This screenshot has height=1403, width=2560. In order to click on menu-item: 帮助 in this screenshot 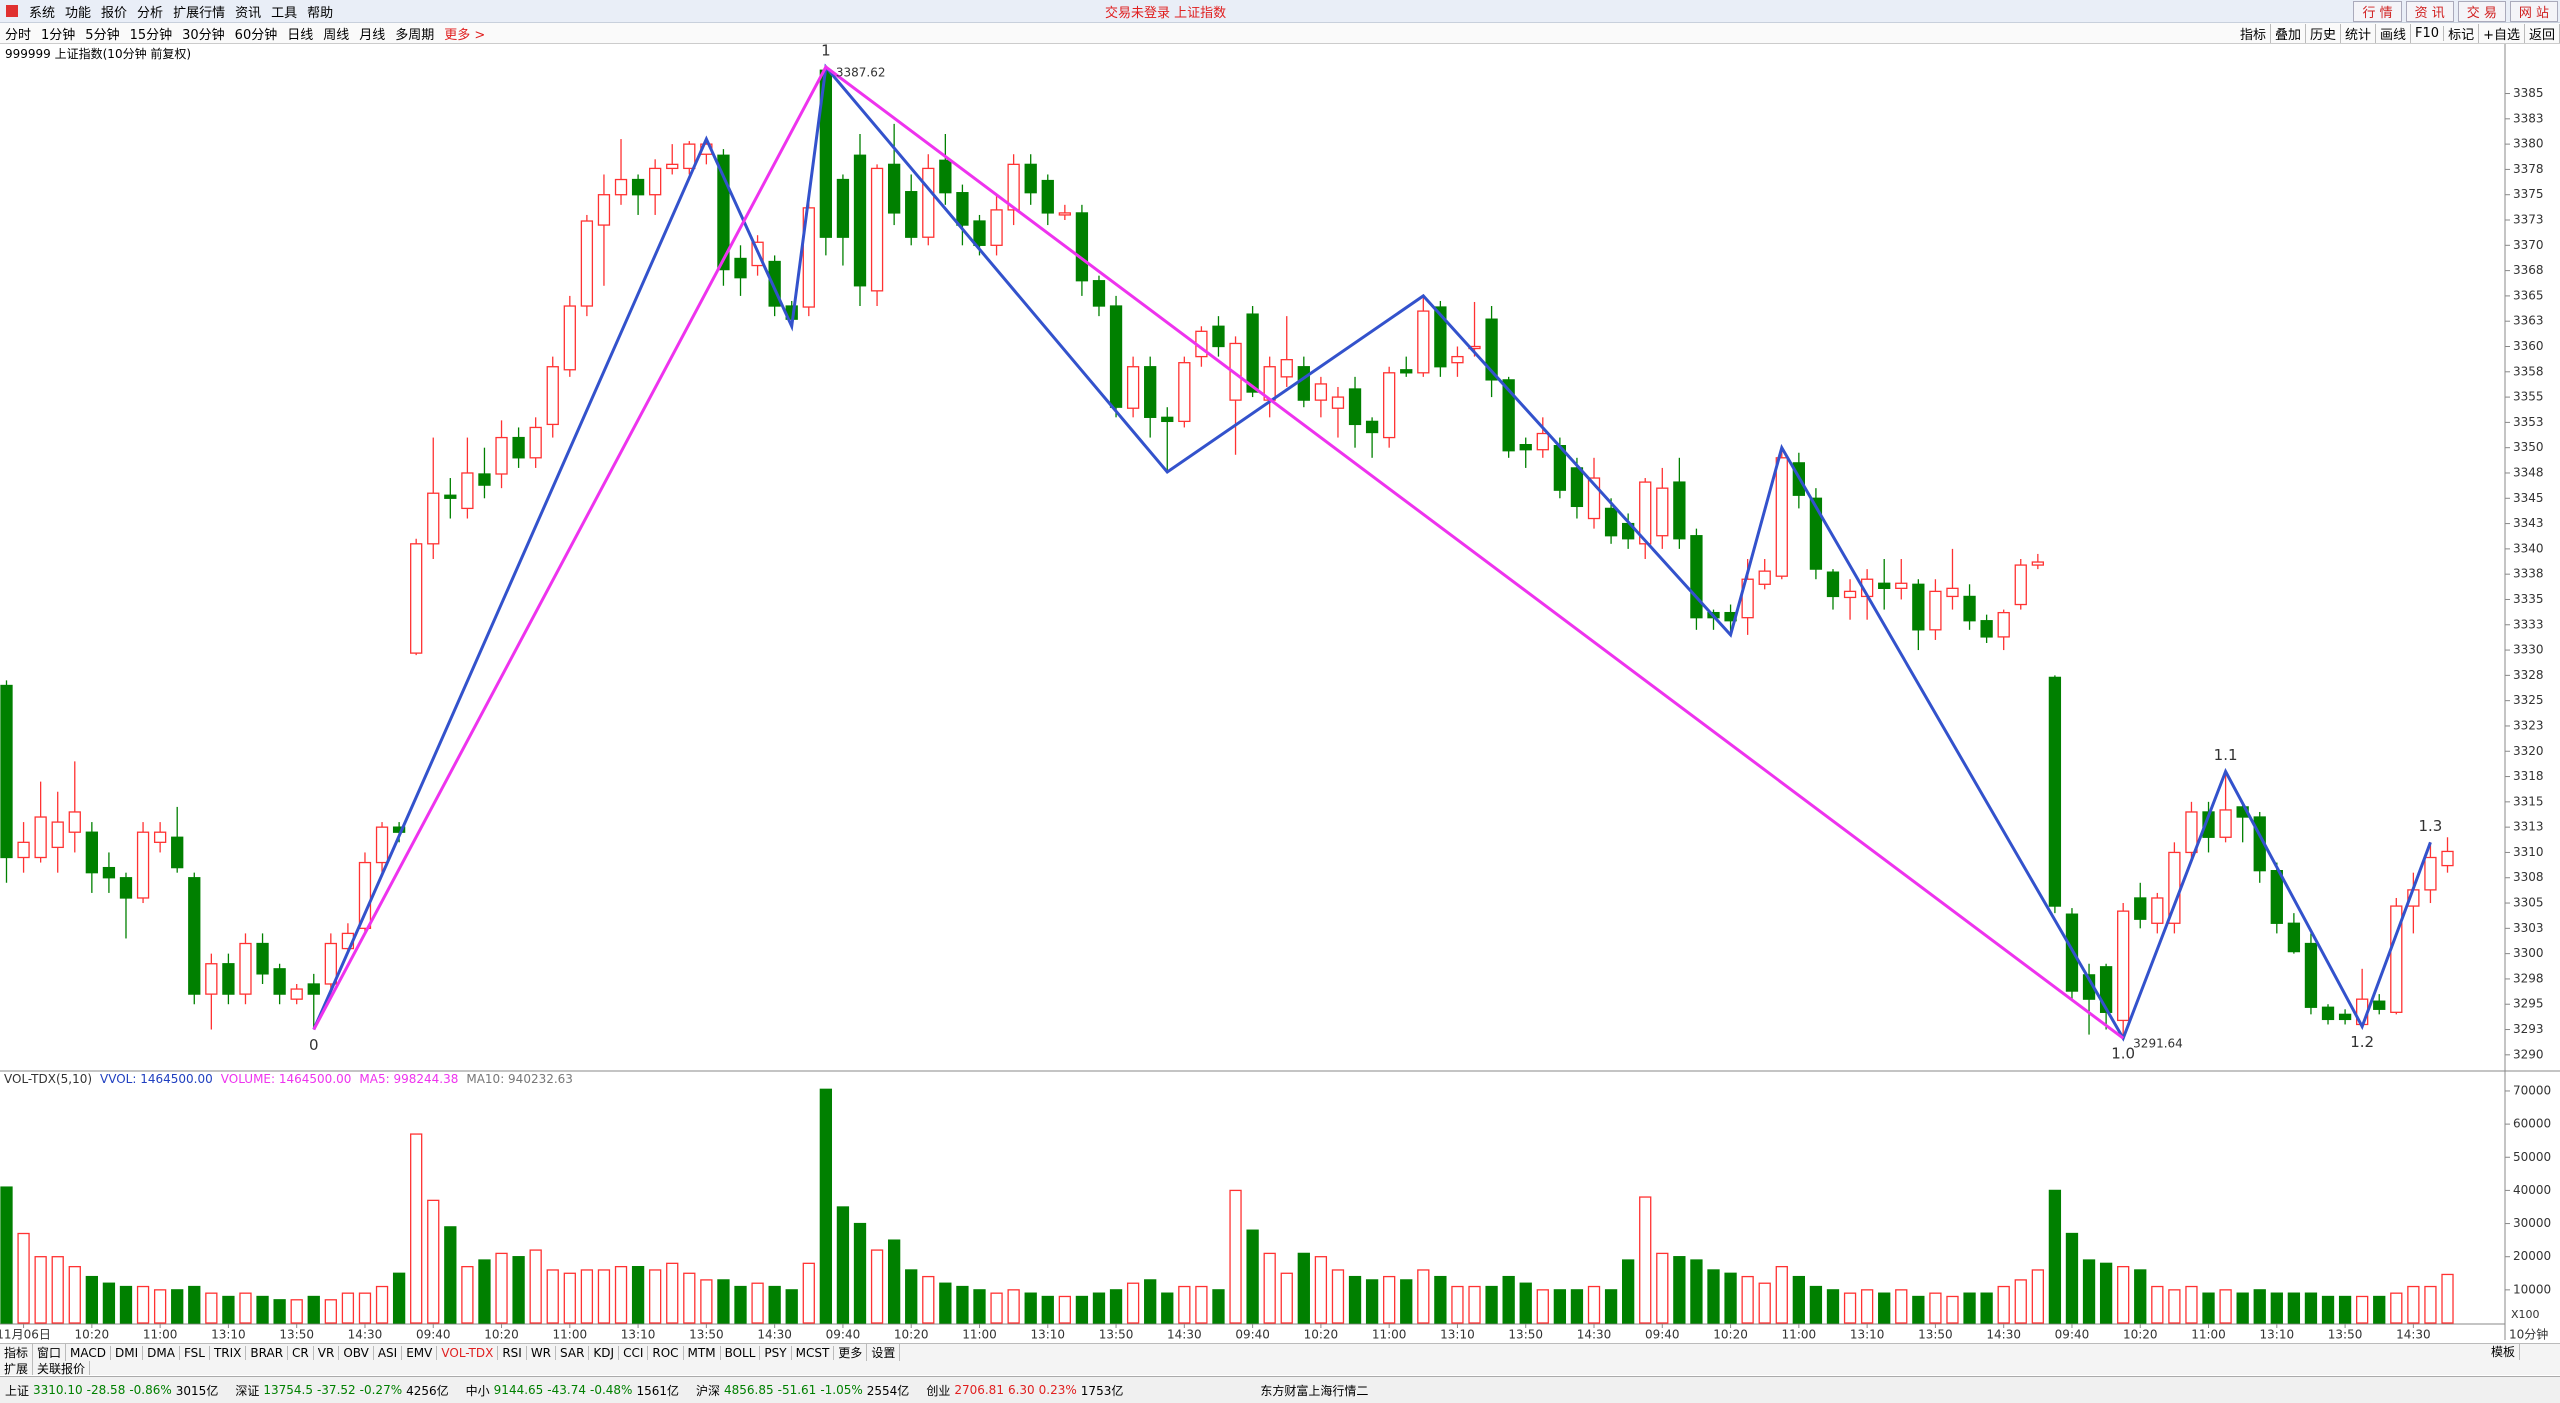, I will do `click(320, 13)`.